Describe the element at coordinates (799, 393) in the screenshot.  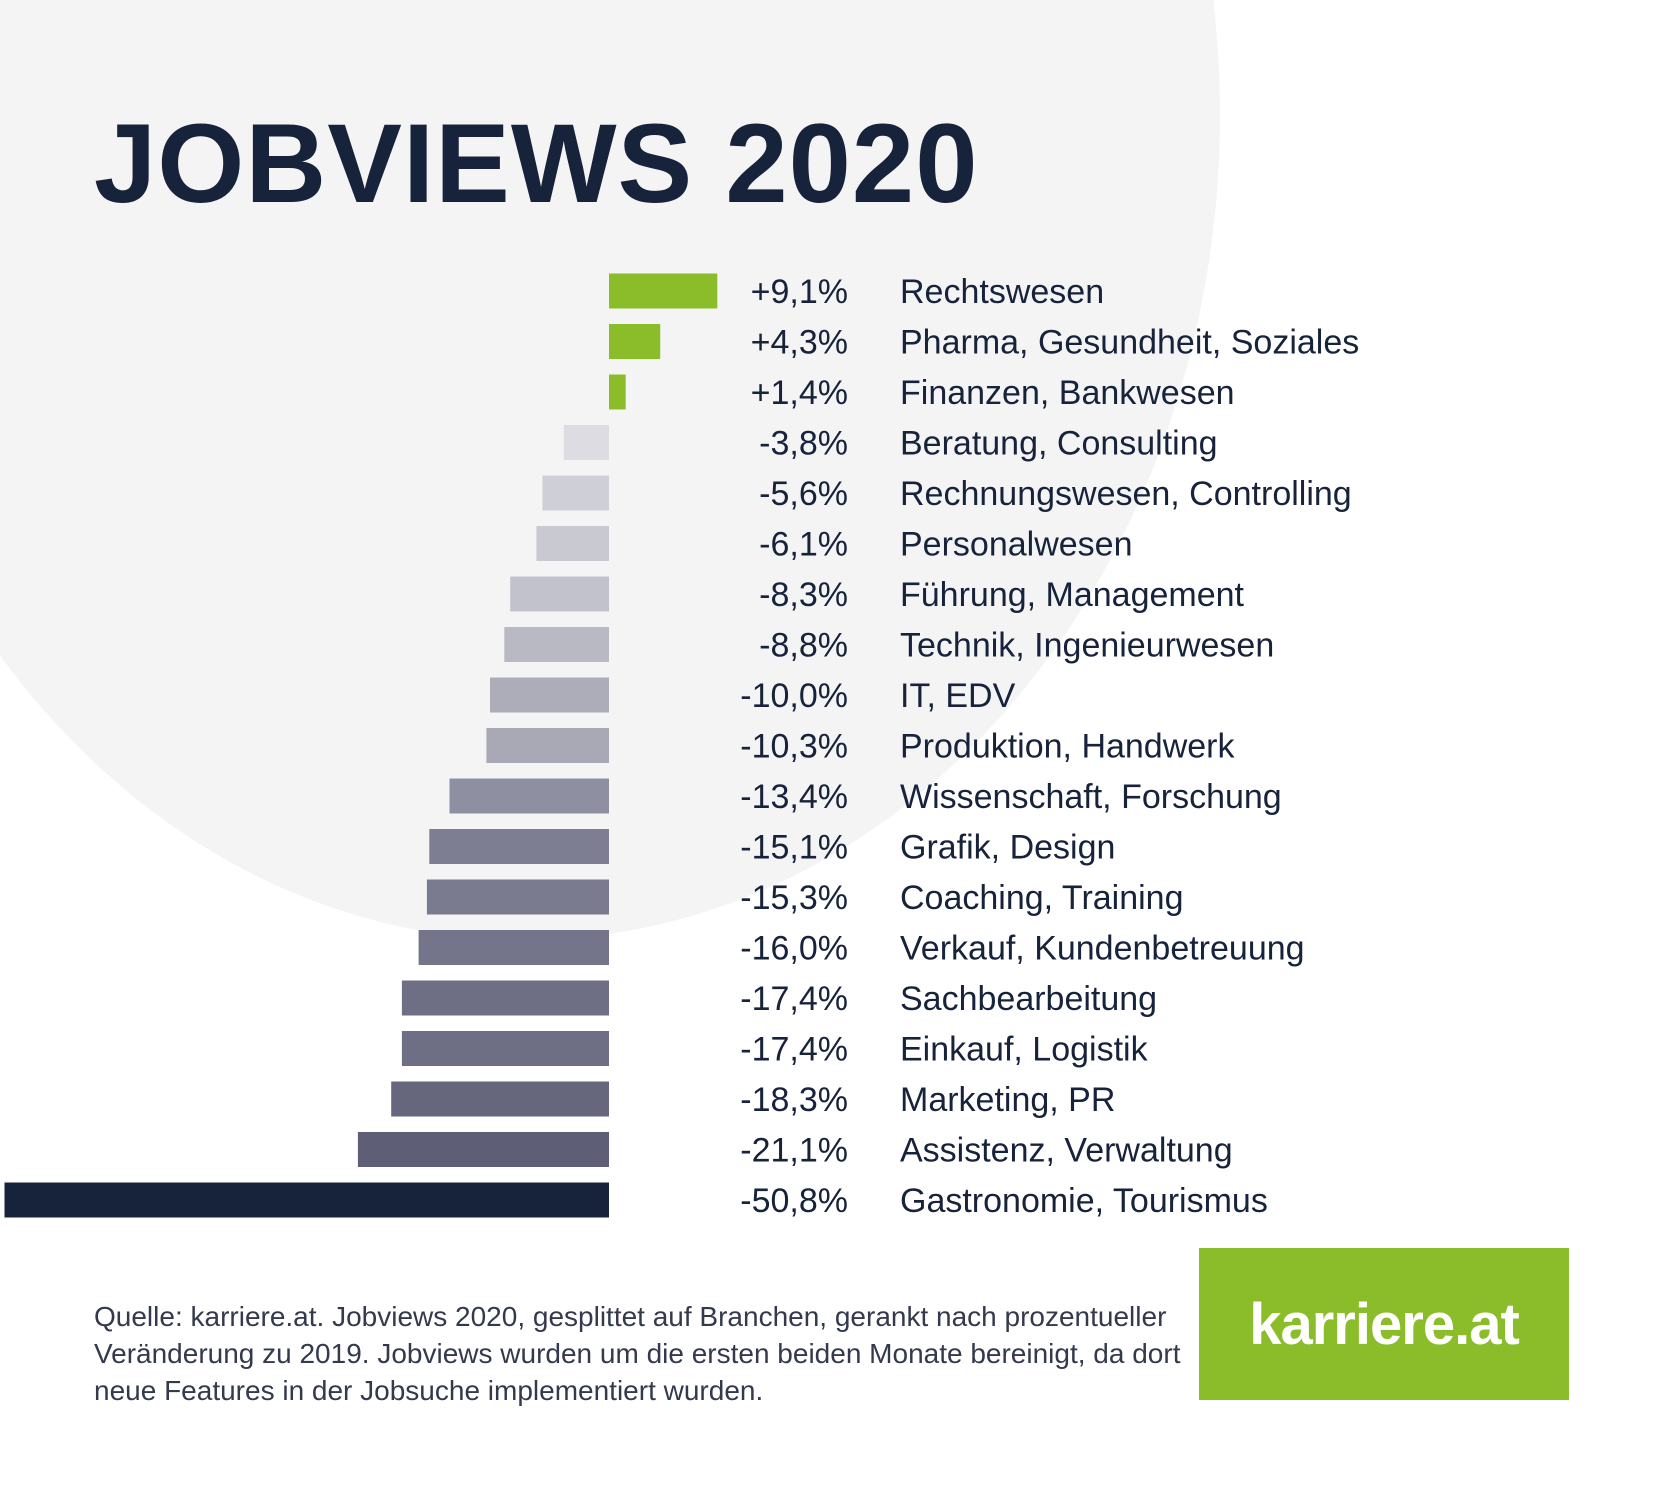
I see `value-label: +1,4%` at that location.